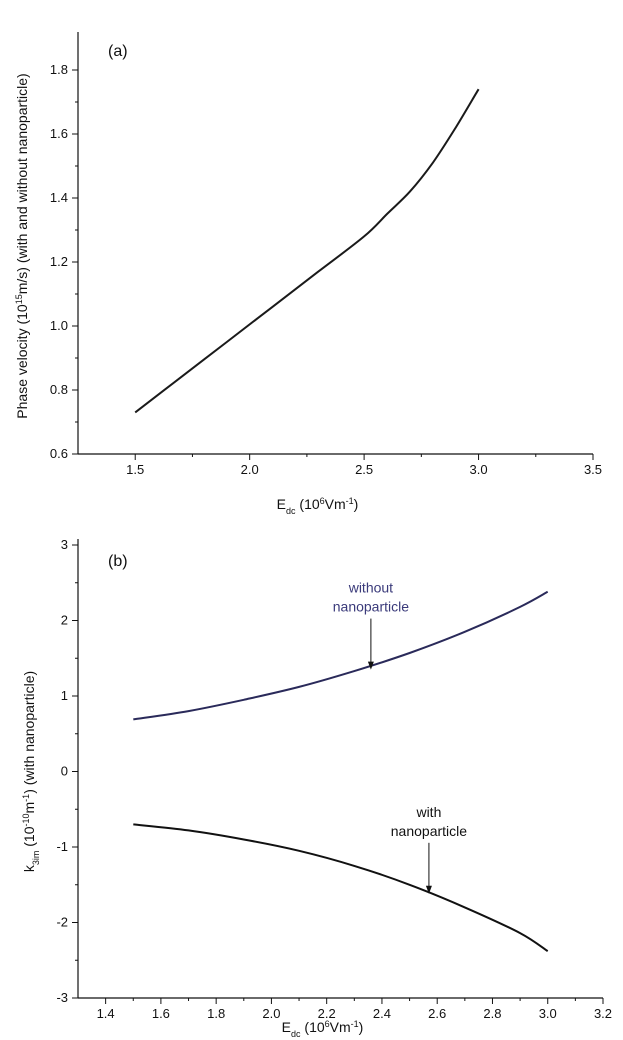  I want to click on panel-b-x-axis-title: Edc (106Vm-1), so click(323, 1029).